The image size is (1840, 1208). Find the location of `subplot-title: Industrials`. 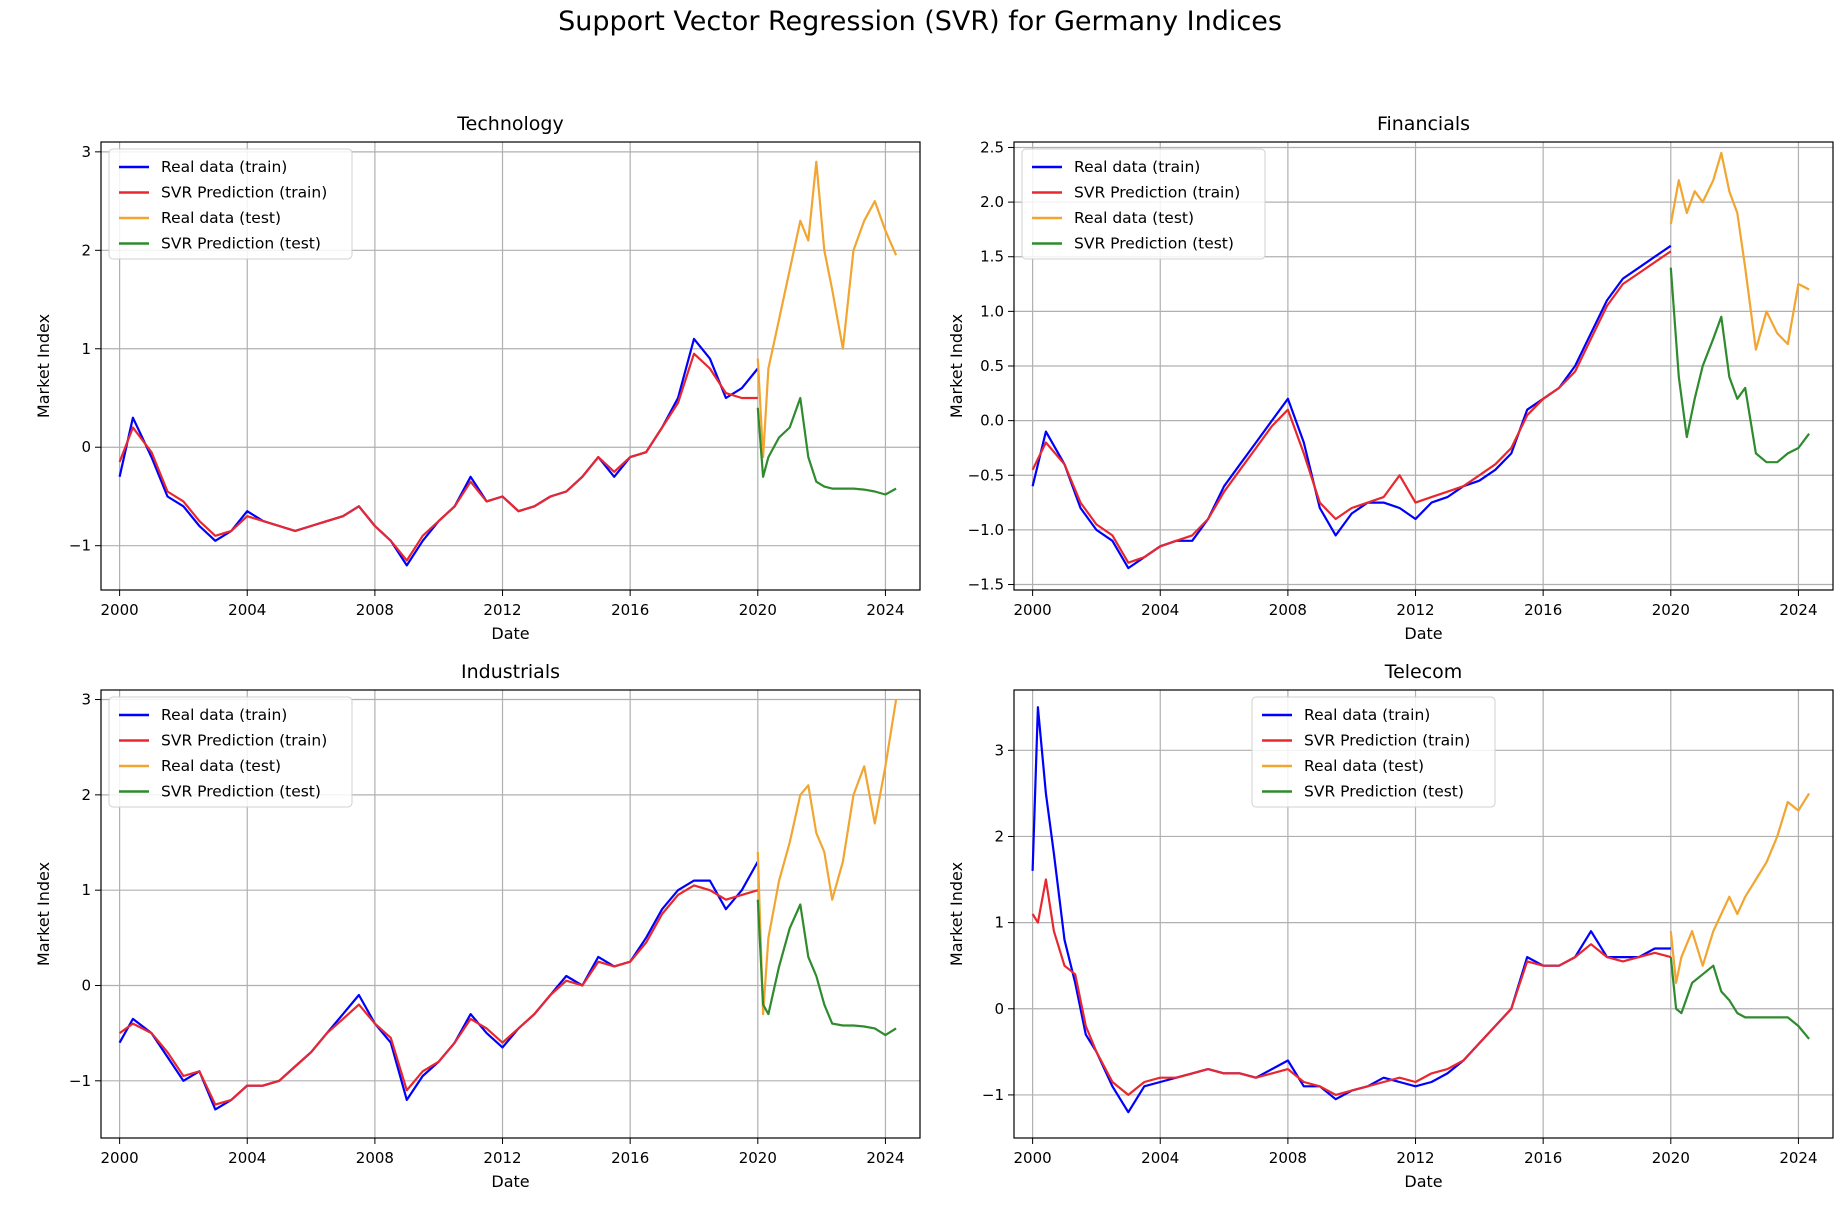

subplot-title: Industrials is located at coordinates (510, 672).